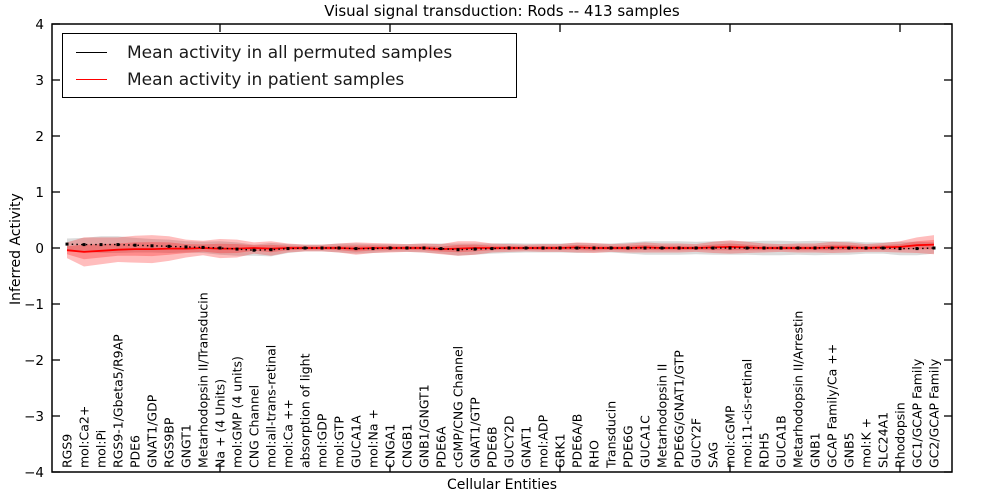 The image size is (1000, 500). Describe the element at coordinates (764, 450) in the screenshot. I see `x-category-label: RDH5` at that location.